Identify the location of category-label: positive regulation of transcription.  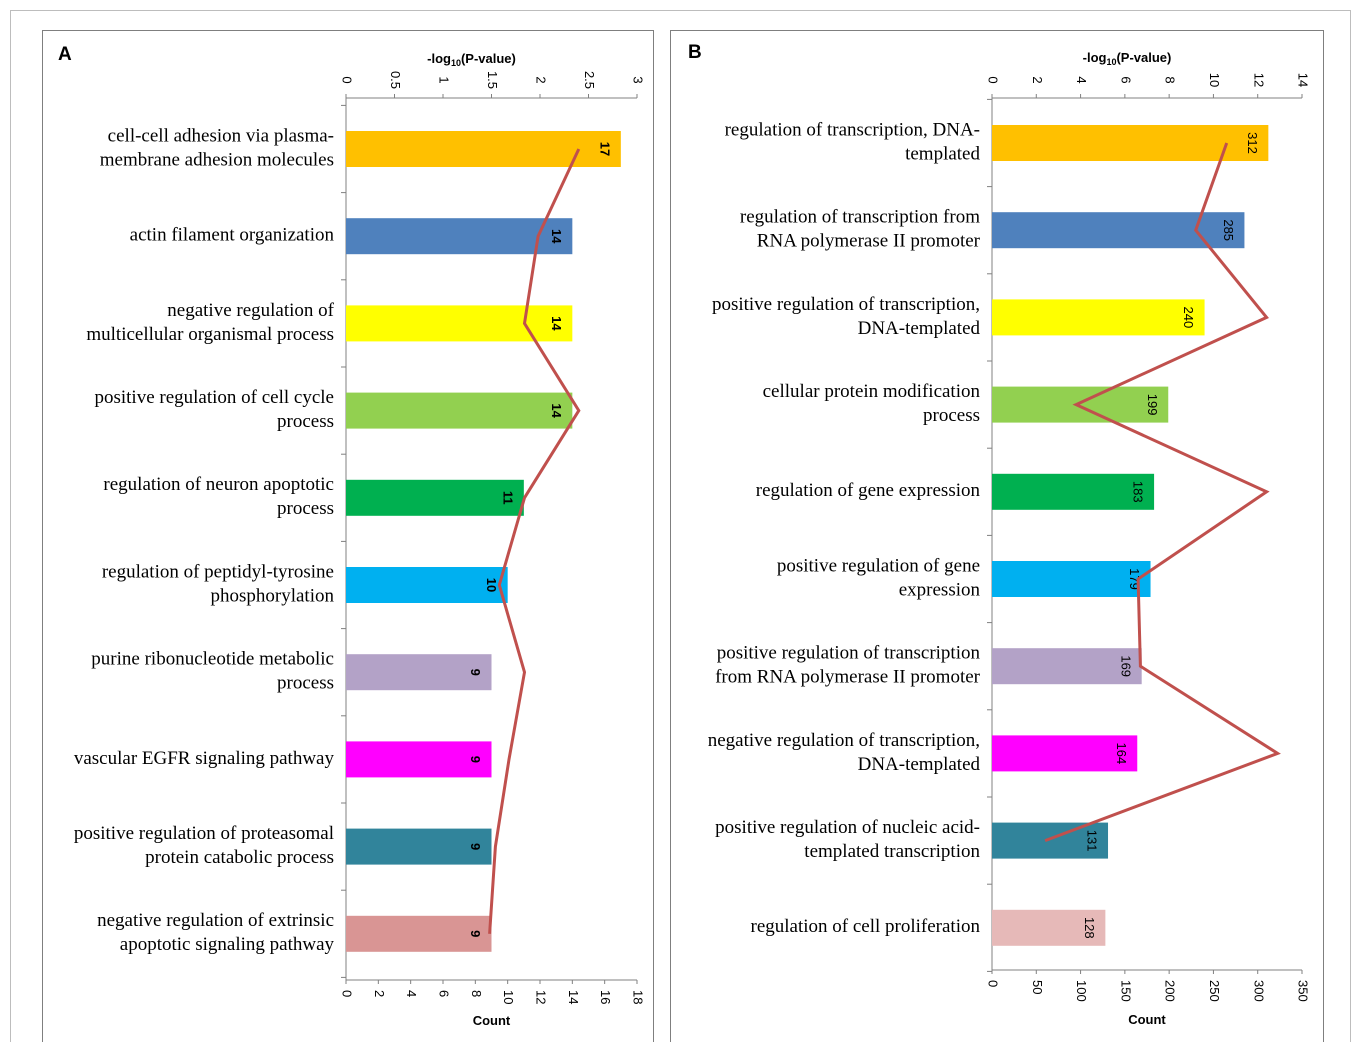
(849, 653).